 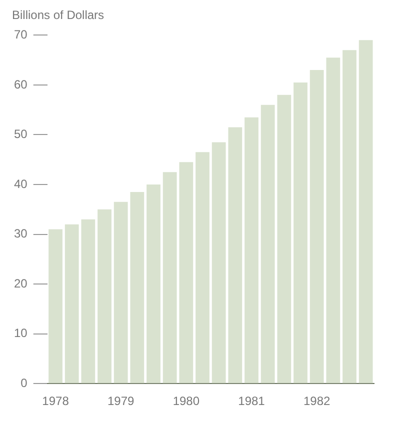 What do you see at coordinates (21, 333) in the screenshot?
I see `y-tick-label: 10` at bounding box center [21, 333].